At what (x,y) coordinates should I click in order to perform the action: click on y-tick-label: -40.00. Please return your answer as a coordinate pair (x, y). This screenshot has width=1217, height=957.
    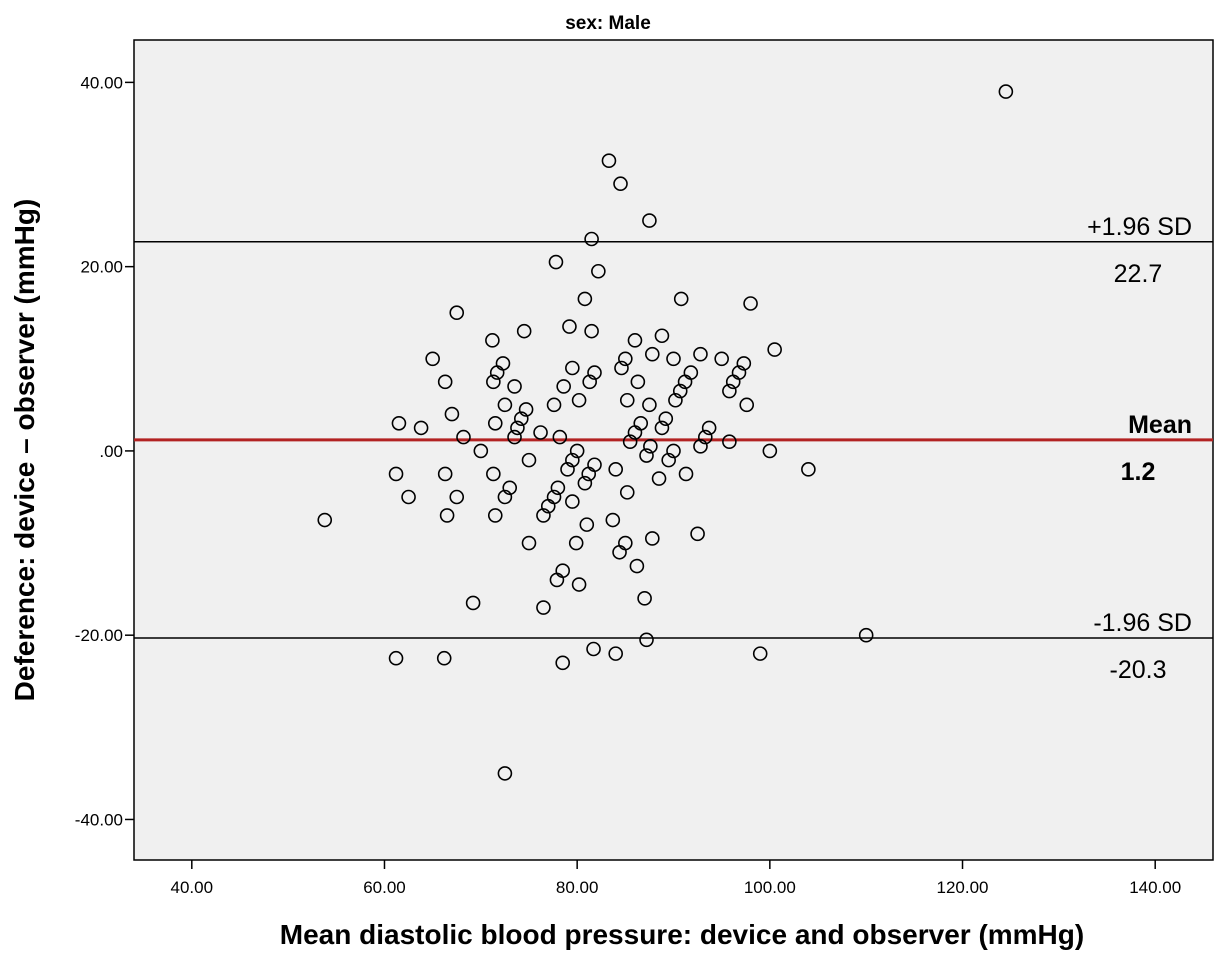
    Looking at the image, I should click on (99, 819).